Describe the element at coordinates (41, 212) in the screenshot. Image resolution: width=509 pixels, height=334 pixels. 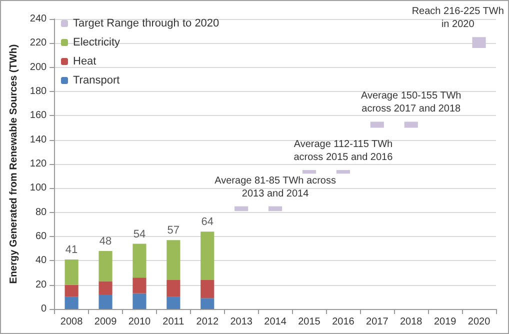
I see `y-tick-label: 80` at that location.